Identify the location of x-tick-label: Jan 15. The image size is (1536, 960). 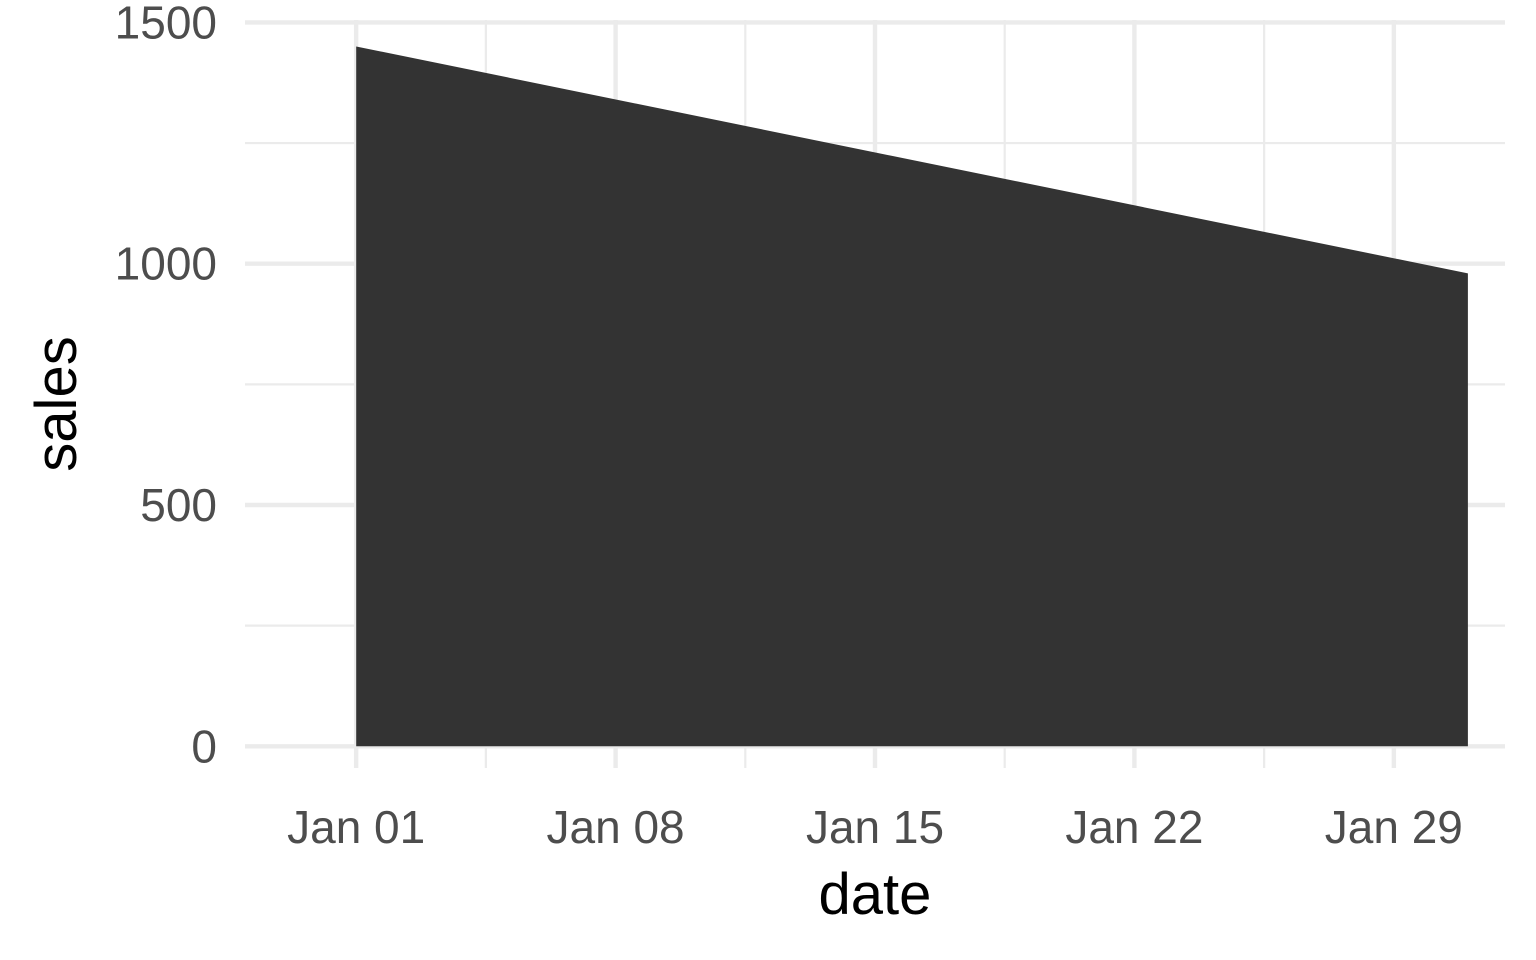
(875, 827).